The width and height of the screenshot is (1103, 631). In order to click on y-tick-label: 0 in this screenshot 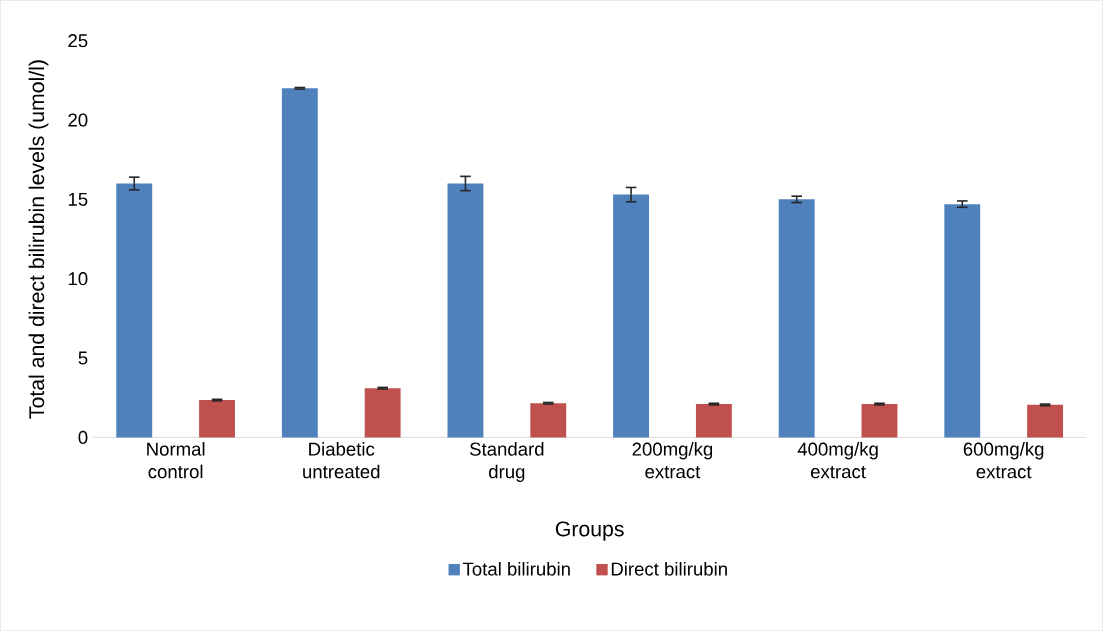, I will do `click(83, 437)`.